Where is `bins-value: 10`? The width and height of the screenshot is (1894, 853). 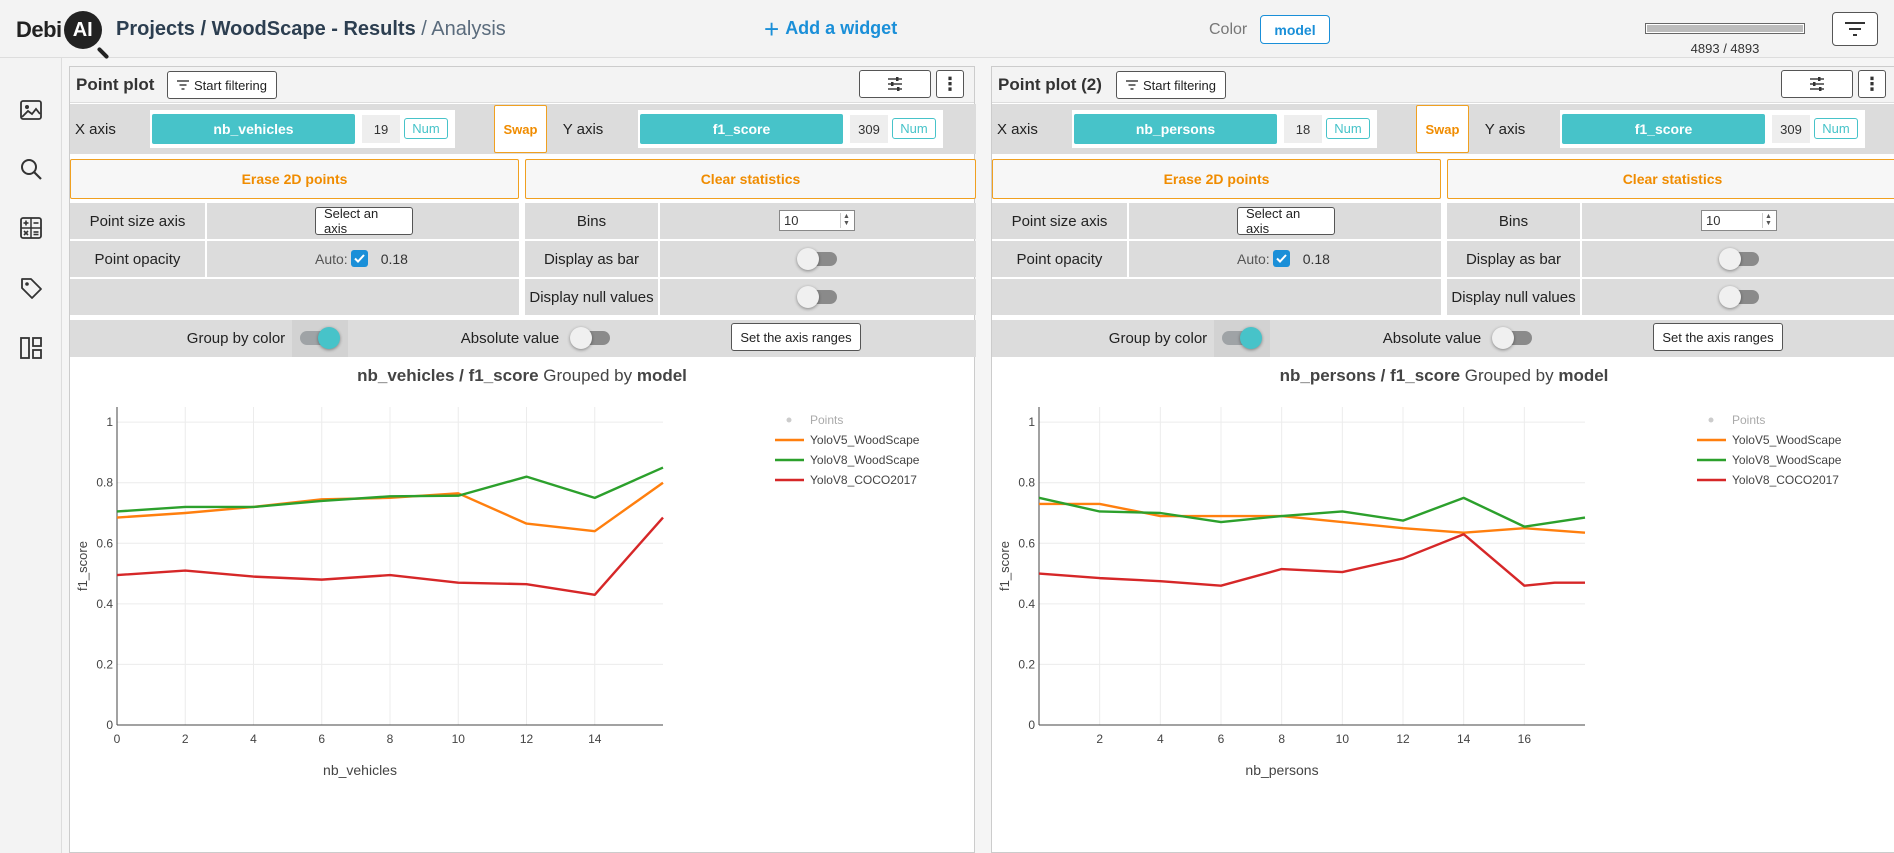
bins-value: 10 is located at coordinates (1713, 220).